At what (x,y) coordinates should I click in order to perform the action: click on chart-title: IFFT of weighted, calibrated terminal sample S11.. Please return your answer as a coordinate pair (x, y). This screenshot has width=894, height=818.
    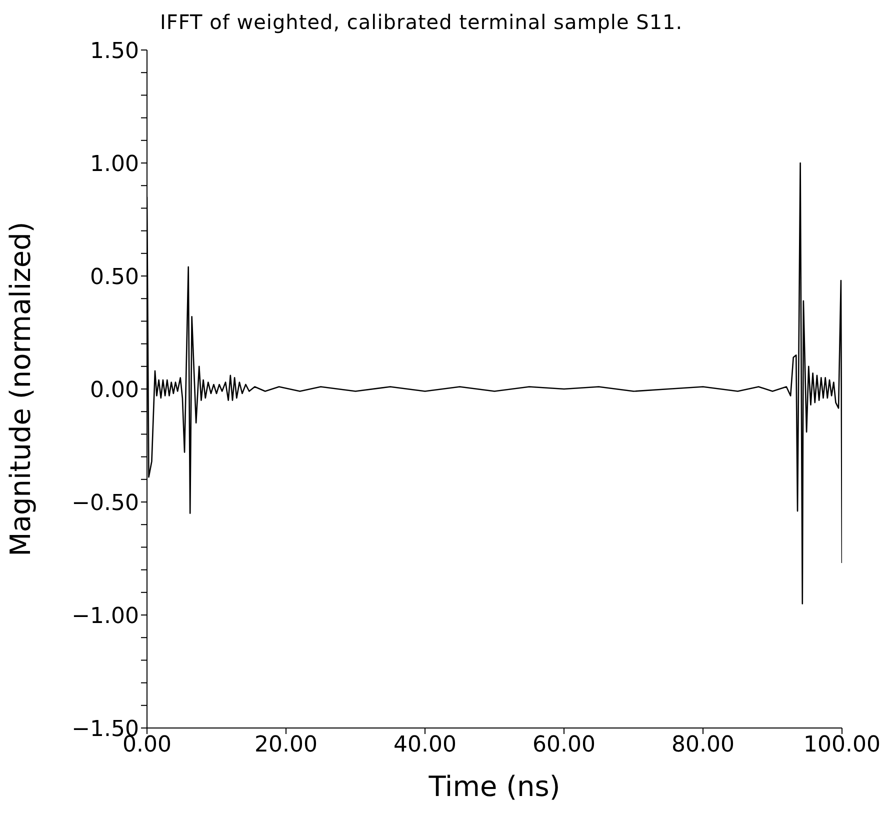
    Looking at the image, I should click on (421, 22).